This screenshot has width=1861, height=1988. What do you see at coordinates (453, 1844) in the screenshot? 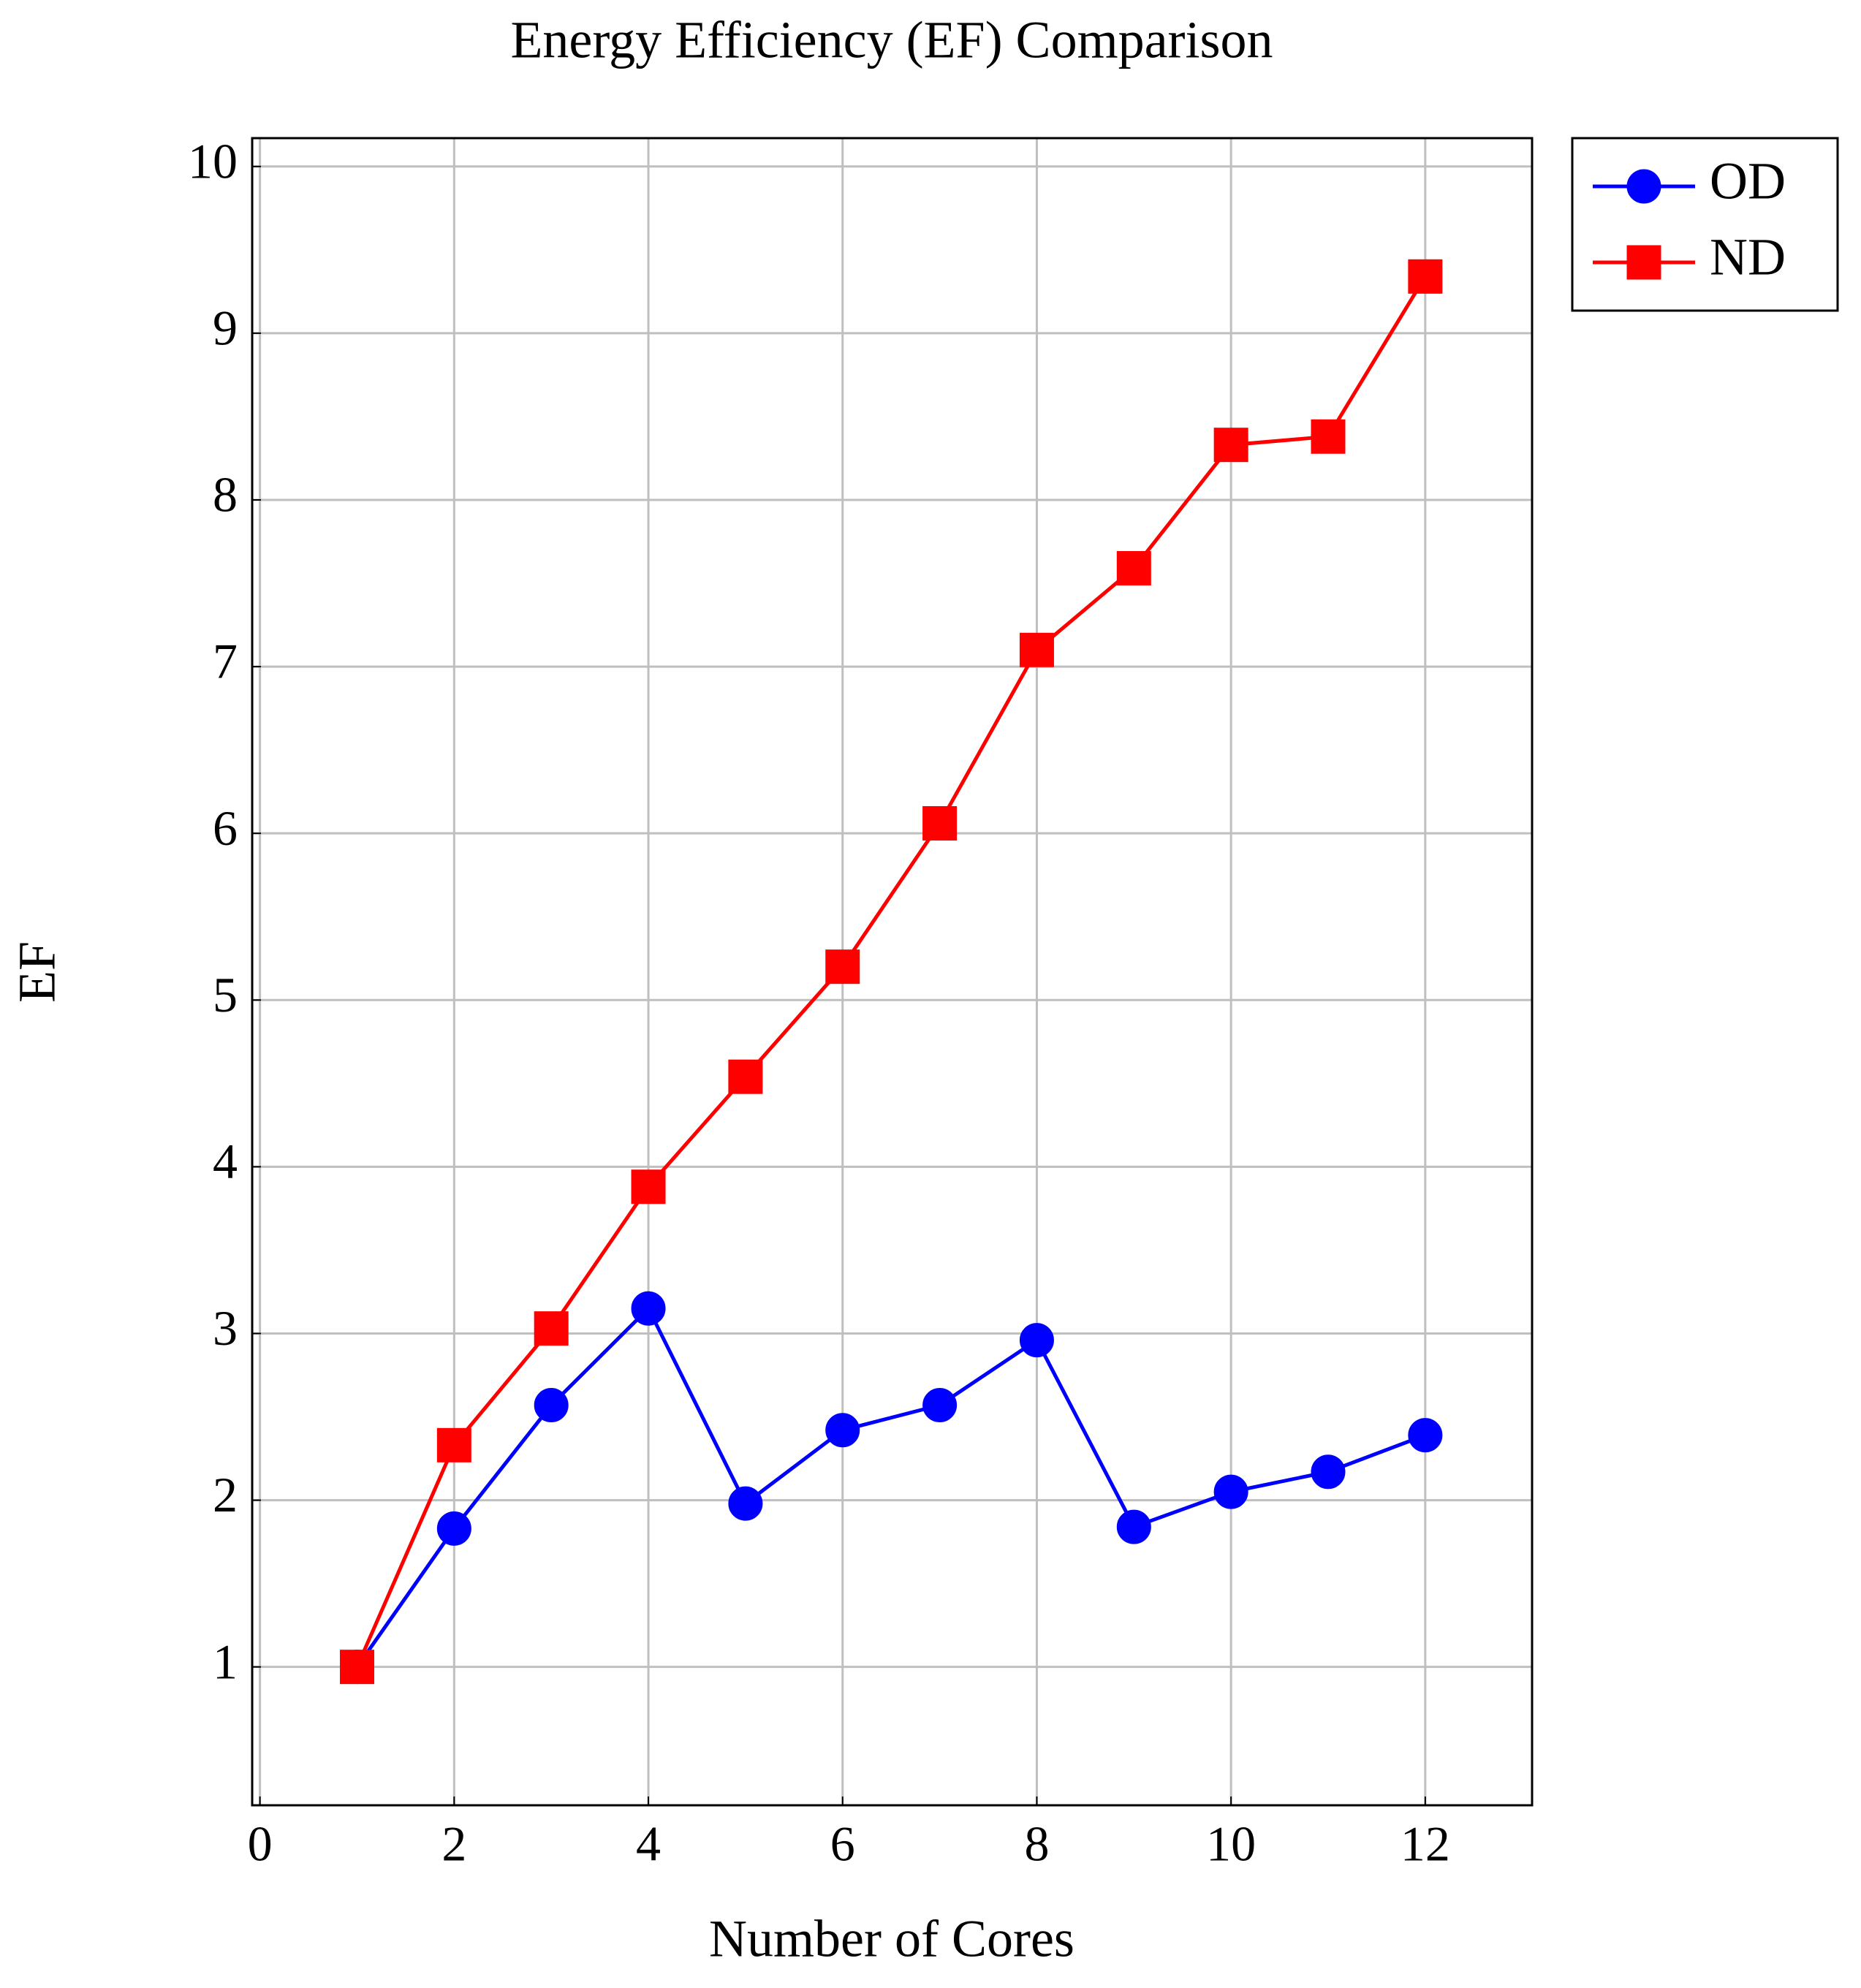
I see `x-tick-label: 2` at bounding box center [453, 1844].